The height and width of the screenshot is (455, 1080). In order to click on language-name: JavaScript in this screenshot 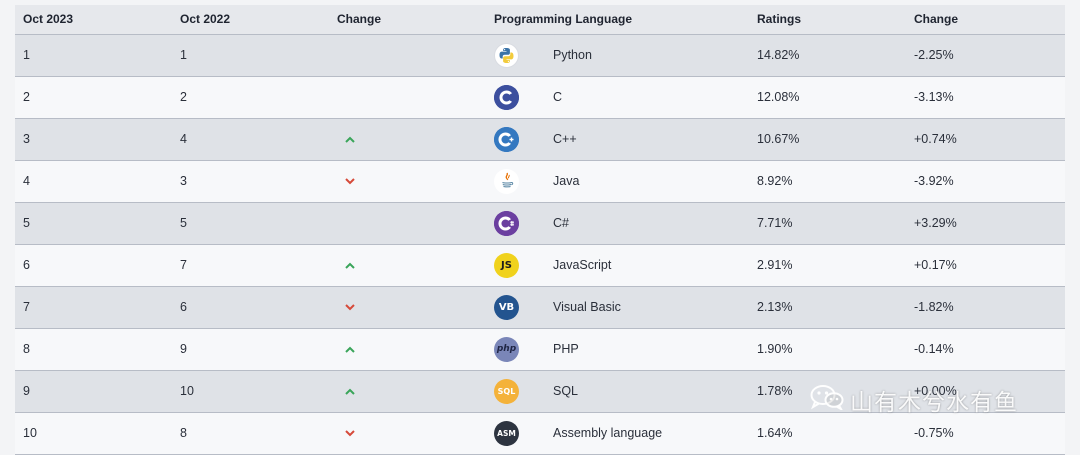, I will do `click(582, 265)`.